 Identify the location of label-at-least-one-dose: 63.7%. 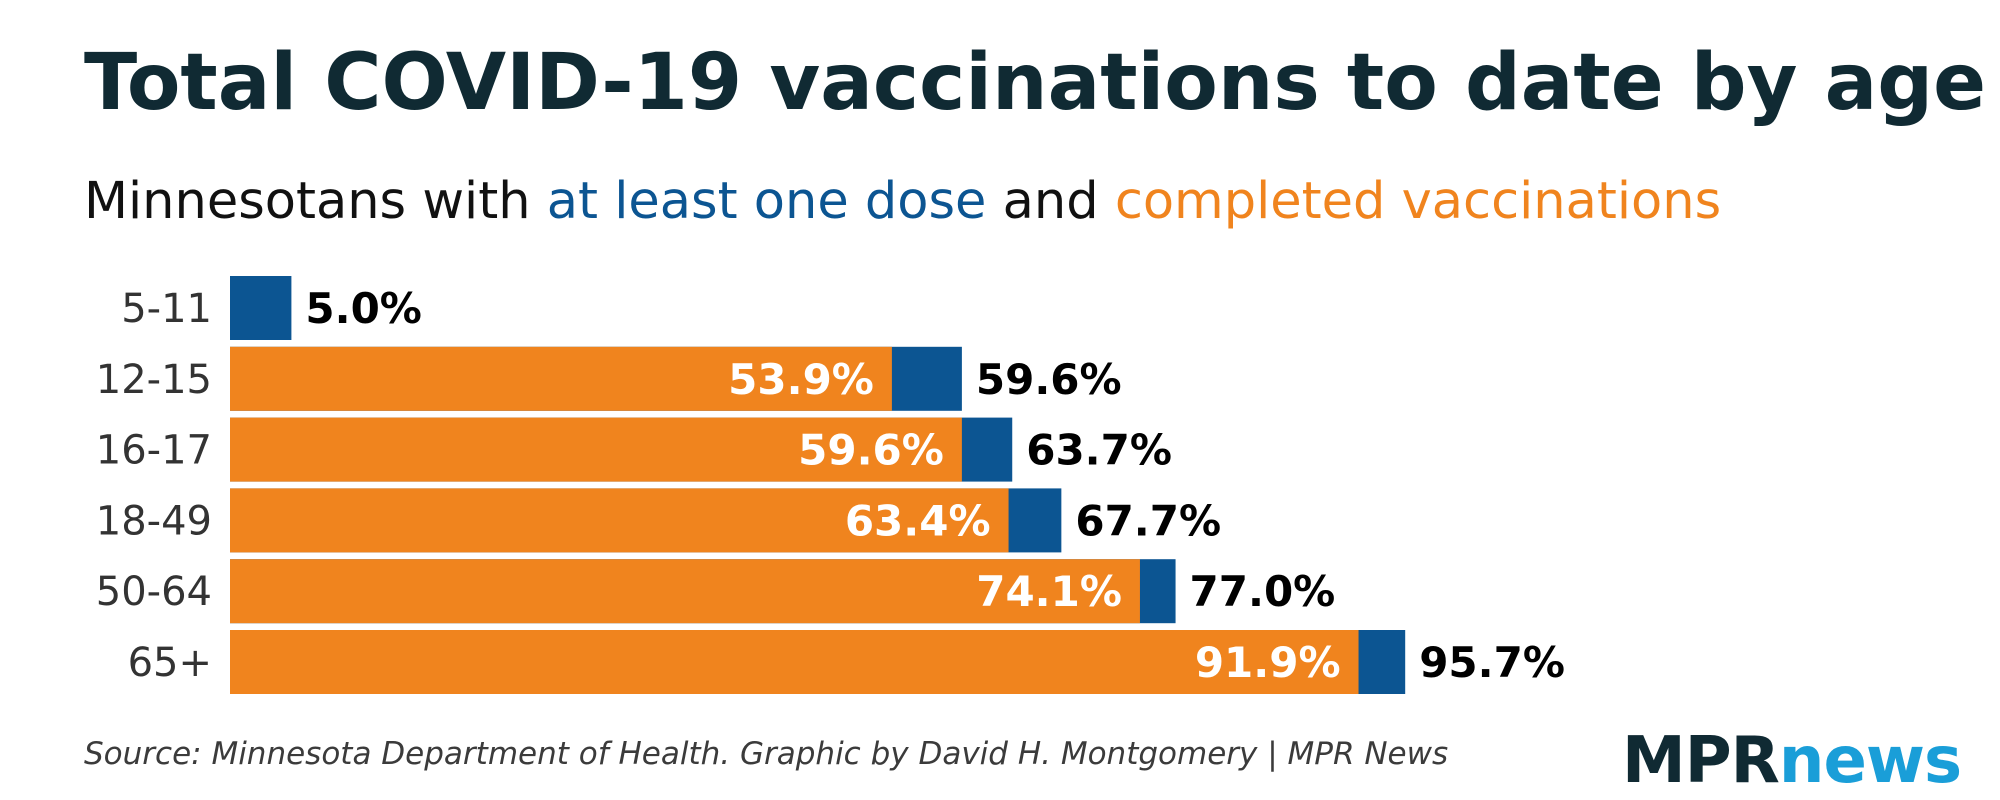
(1099, 450).